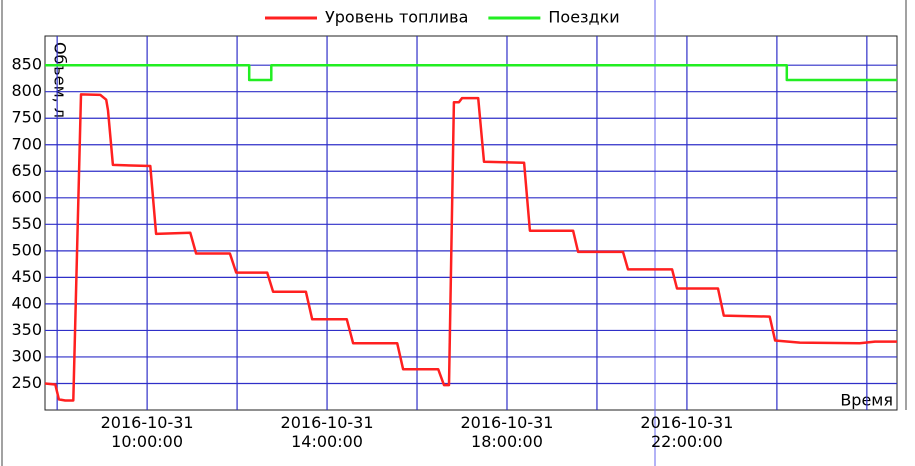  Describe the element at coordinates (26, 196) in the screenshot. I see `y-tick-label: 600` at that location.